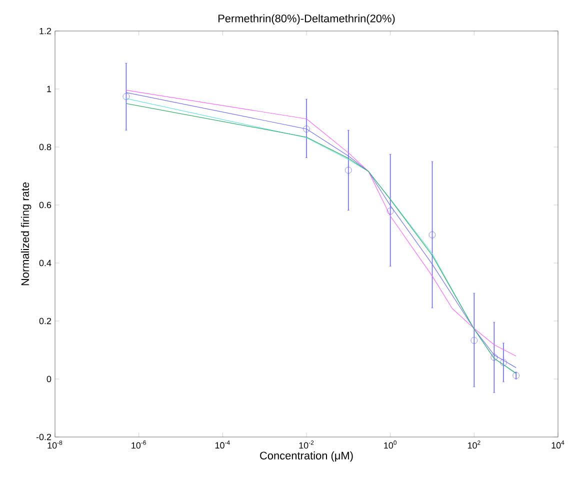  What do you see at coordinates (222, 444) in the screenshot?
I see `x-tick-label: 10$^{-4}$` at bounding box center [222, 444].